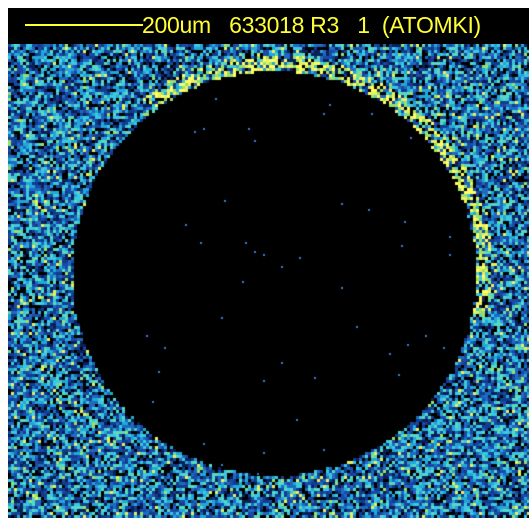 The image size is (529, 524). What do you see at coordinates (431, 25) in the screenshot?
I see `lab-label: (ATOMKI)` at bounding box center [431, 25].